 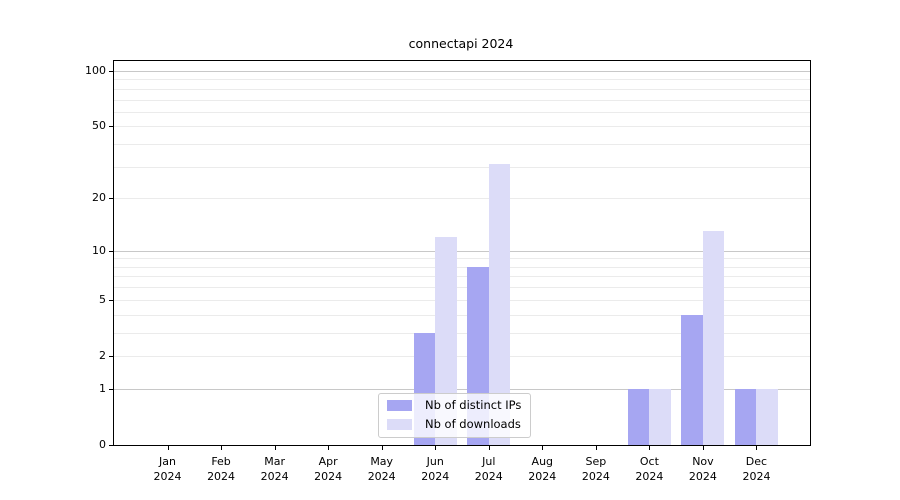 I want to click on x-axis-tick-label: Nov 2024, so click(x=702, y=469).